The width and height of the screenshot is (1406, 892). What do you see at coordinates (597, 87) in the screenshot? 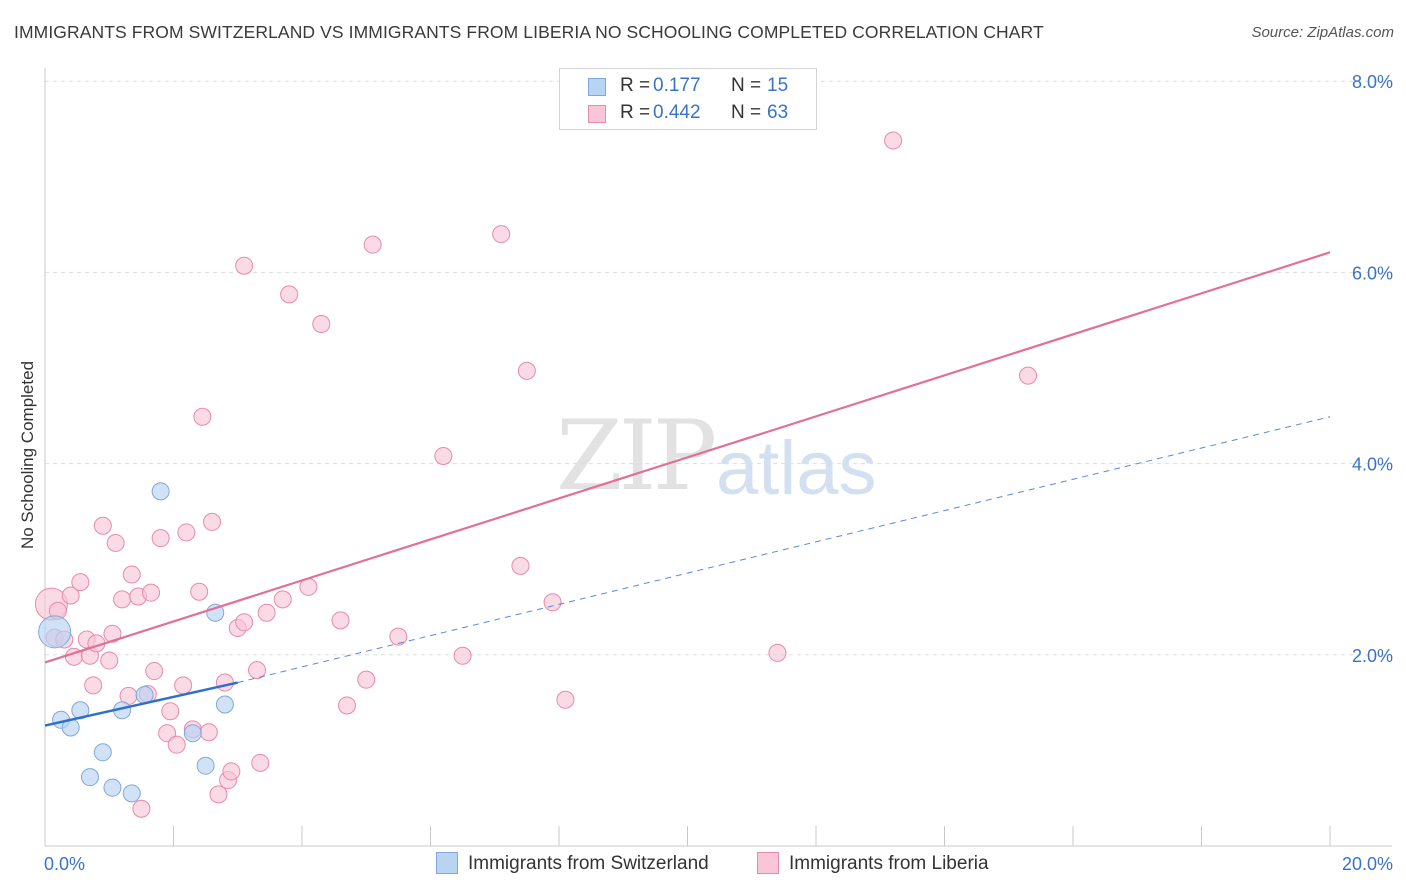
I see `legend-swatch-switzerland` at bounding box center [597, 87].